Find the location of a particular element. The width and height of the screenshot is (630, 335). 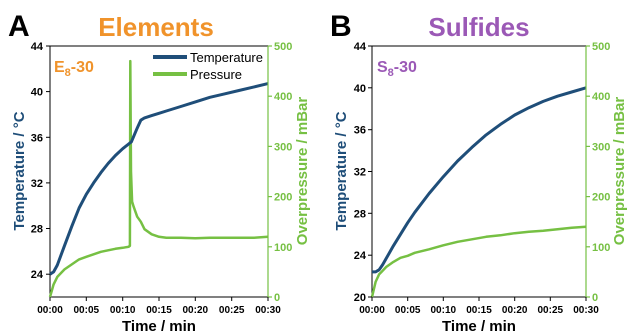

panel-b-sample-label-main: S is located at coordinates (382, 67).